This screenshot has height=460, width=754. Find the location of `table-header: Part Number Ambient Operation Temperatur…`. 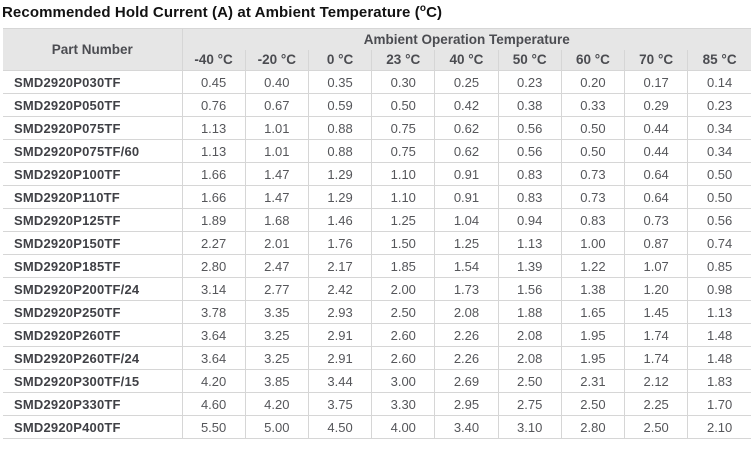

table-header: Part Number Ambient Operation Temperatur… is located at coordinates (377, 49).